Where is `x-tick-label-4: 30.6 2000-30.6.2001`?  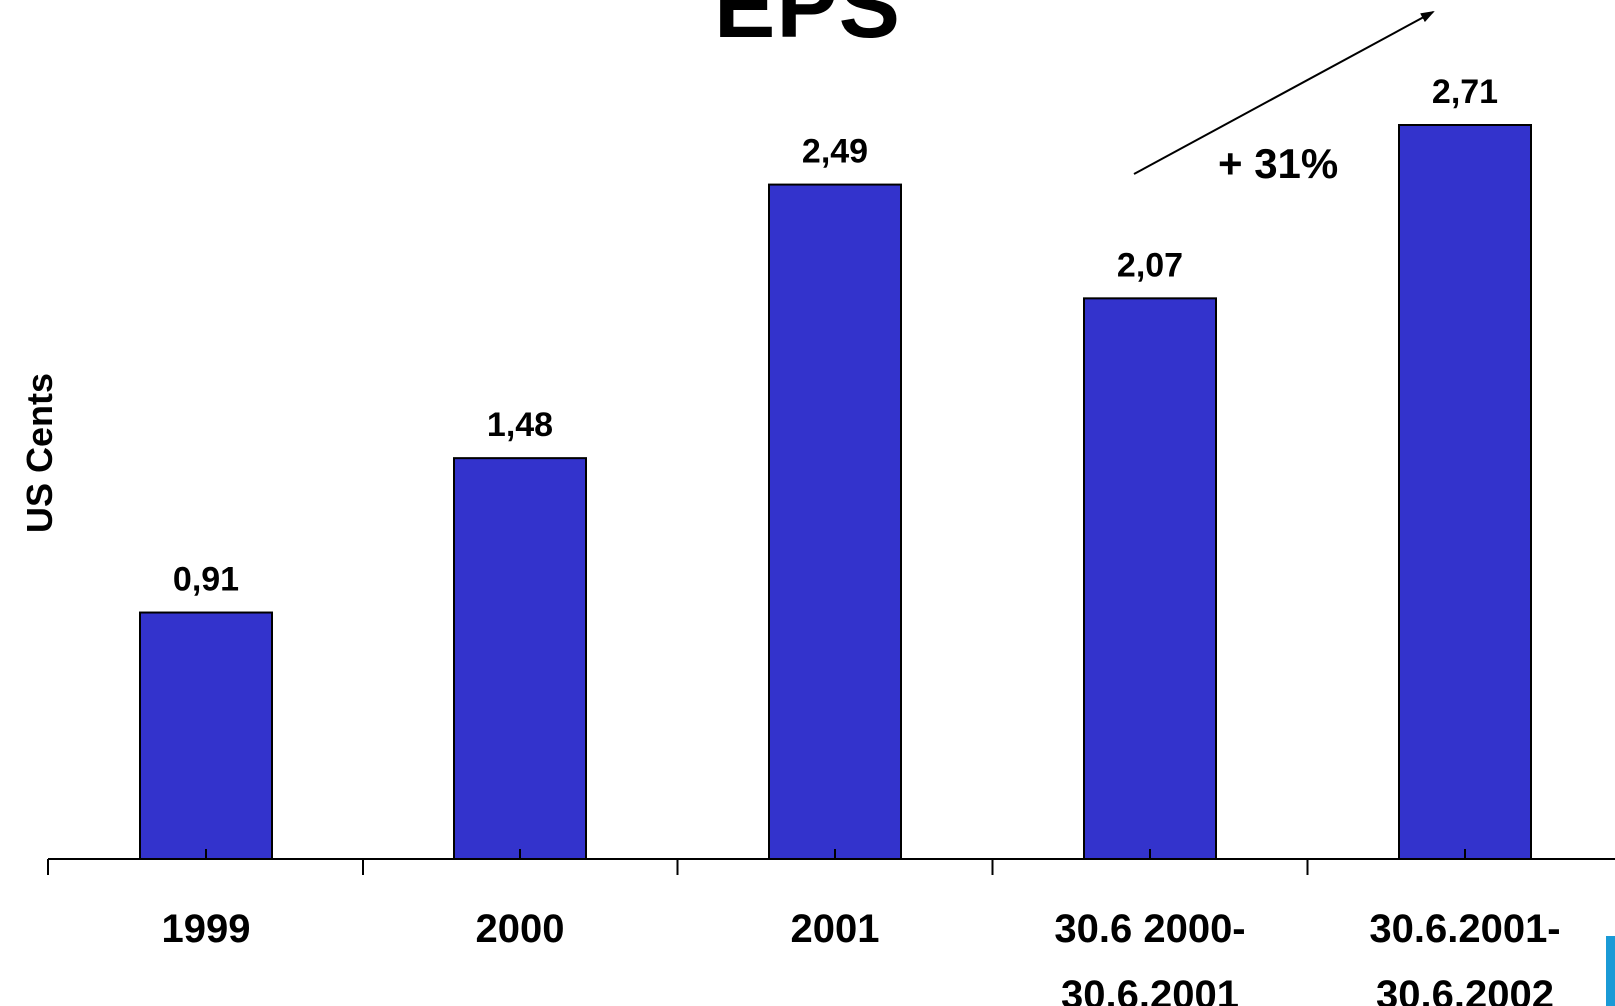
x-tick-label-4: 30.6 2000-30.6.2001 is located at coordinates (1149, 956).